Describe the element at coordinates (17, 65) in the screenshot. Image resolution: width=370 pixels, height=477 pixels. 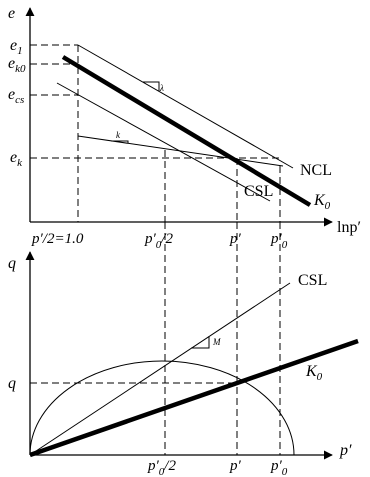
I see `y-tick-ek0: ek0` at that location.